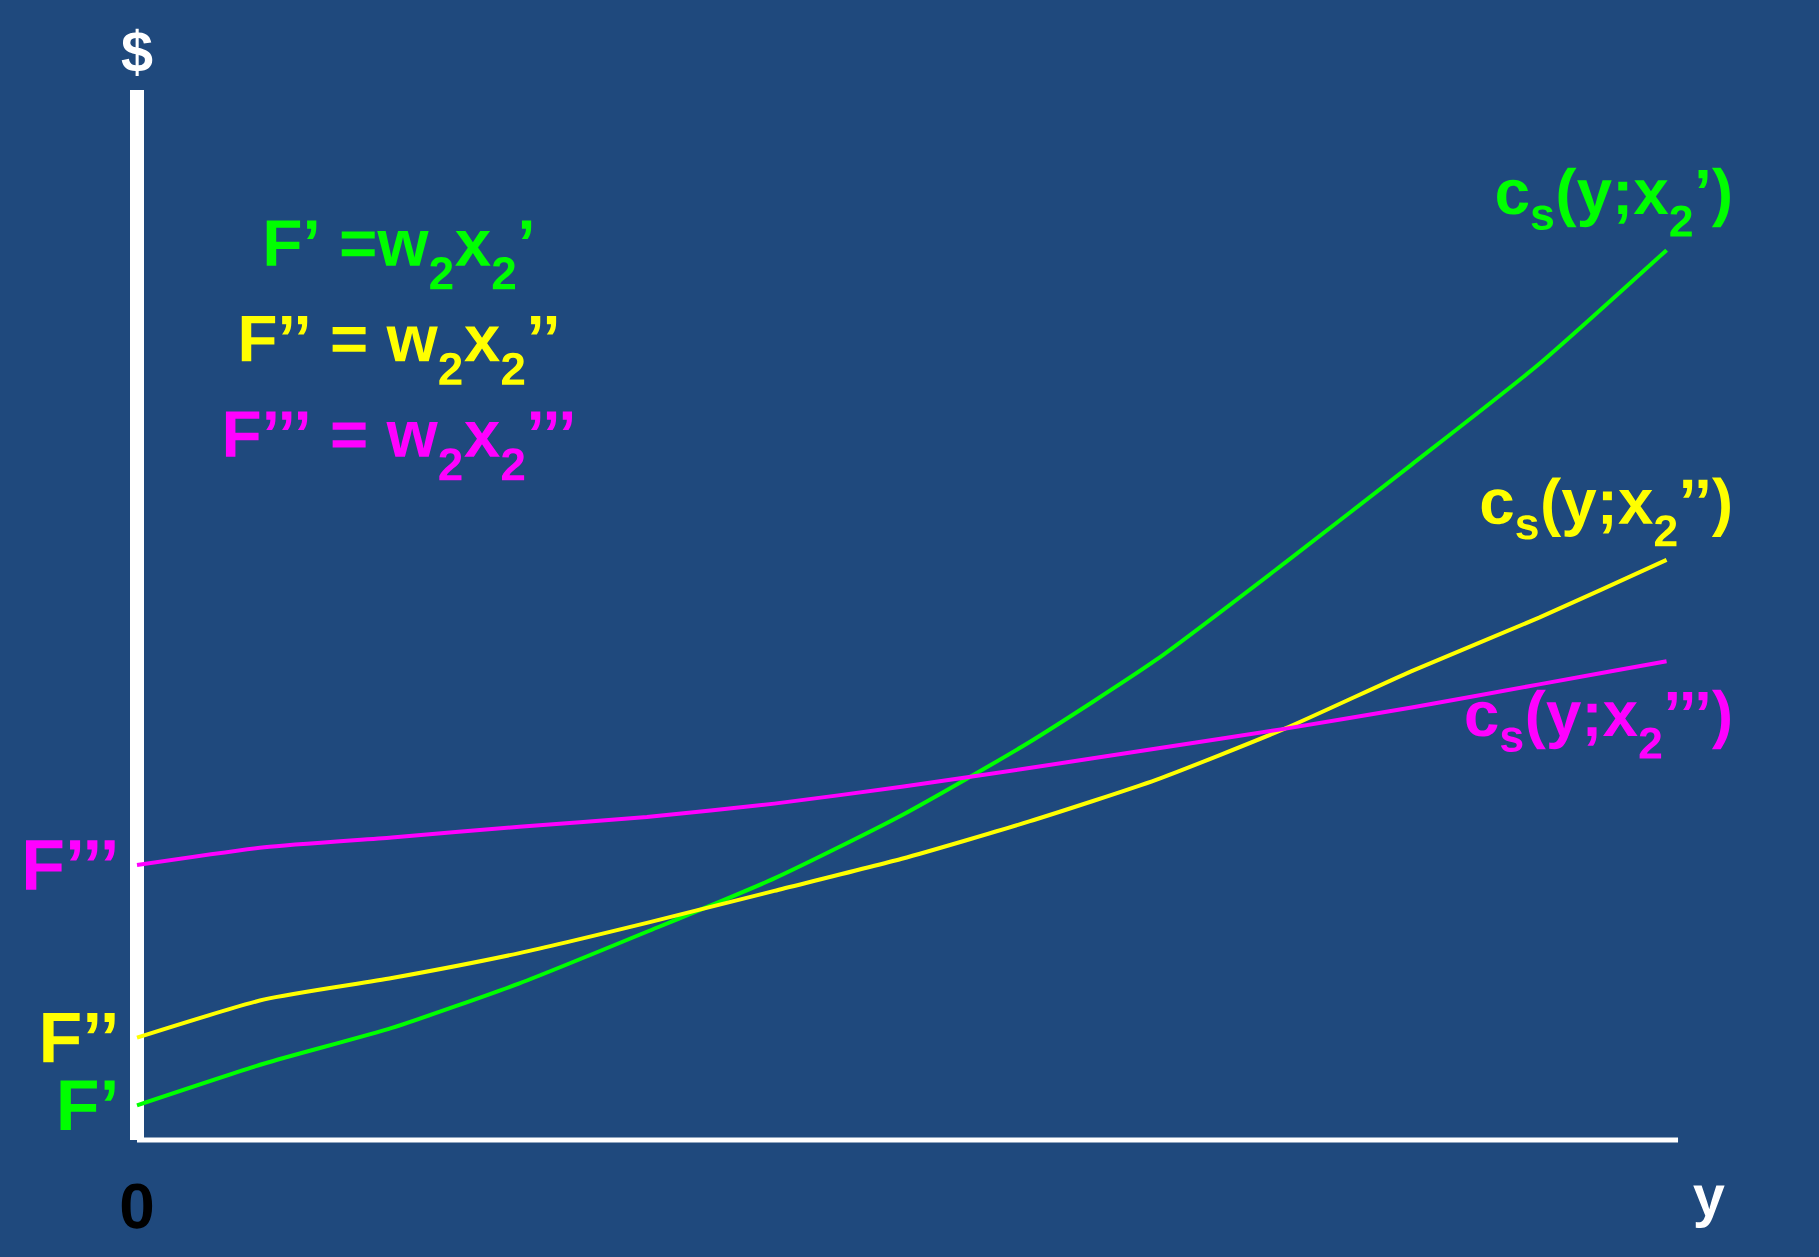  Describe the element at coordinates (1613, 202) in the screenshot. I see `series-label: c$_{s}$(y;x$_{2}$’)` at that location.